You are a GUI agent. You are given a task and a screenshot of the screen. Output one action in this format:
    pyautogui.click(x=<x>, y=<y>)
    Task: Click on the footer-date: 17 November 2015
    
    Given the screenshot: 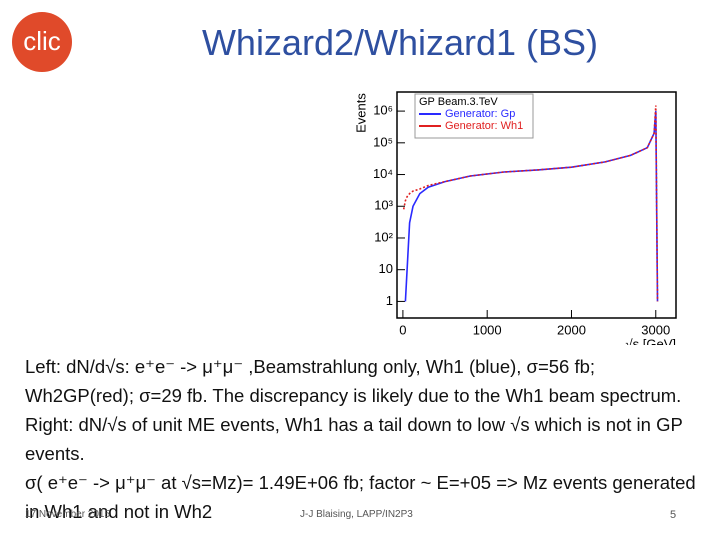 What is the action you would take?
    pyautogui.click(x=68, y=514)
    